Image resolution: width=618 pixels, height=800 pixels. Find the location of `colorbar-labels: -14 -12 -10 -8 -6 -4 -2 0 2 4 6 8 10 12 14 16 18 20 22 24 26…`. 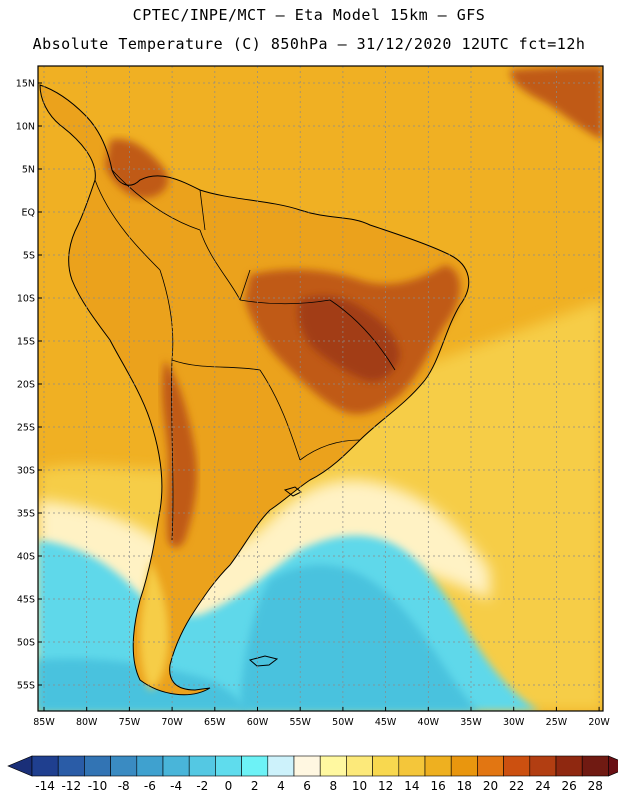

colorbar-labels: -14 -12 -10 -8 -6 -4 -2 0 2 4 6 8 10 12 14 16 18 20 22 24 26… is located at coordinates (319, 786).